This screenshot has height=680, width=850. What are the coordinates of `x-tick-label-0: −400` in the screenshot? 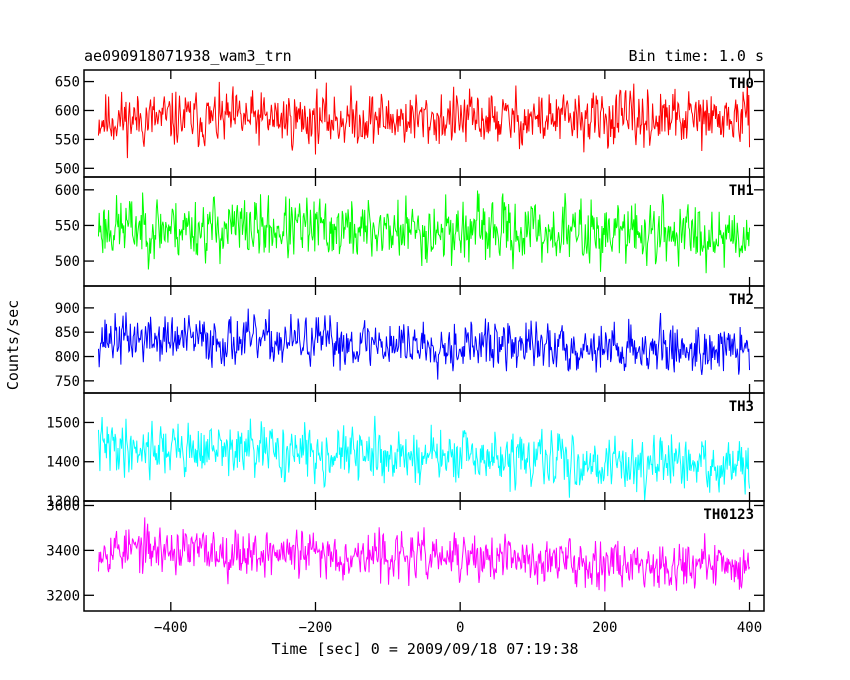 It's located at (171, 628).